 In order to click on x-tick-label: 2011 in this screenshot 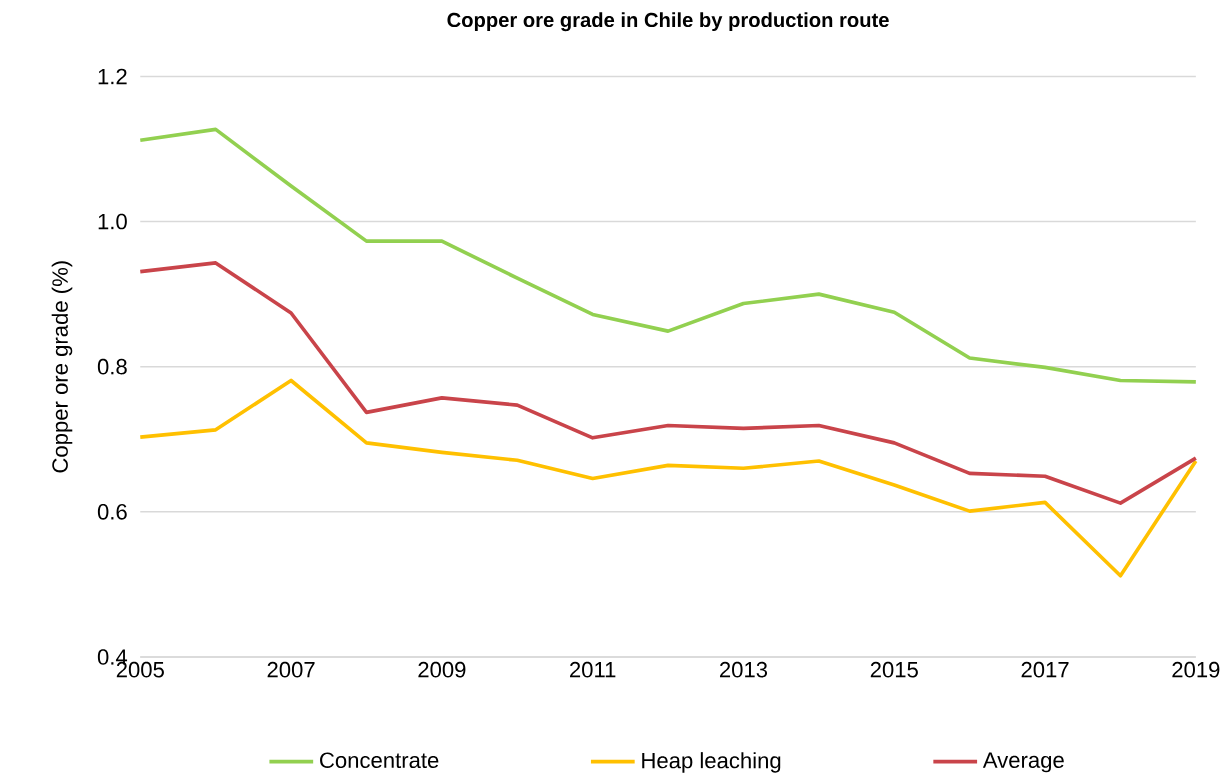, I will do `click(593, 669)`.